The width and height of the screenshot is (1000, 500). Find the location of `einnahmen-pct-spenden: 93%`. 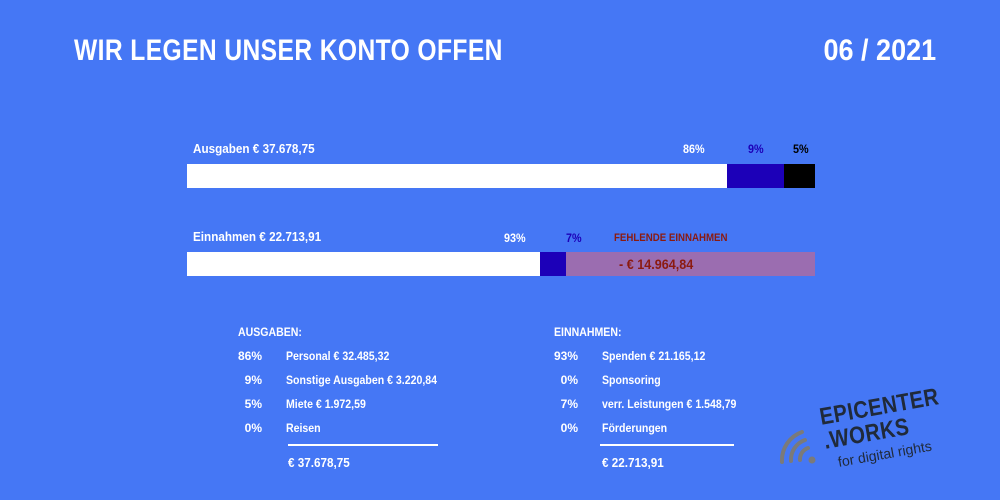

einnahmen-pct-spenden: 93% is located at coordinates (514, 238).